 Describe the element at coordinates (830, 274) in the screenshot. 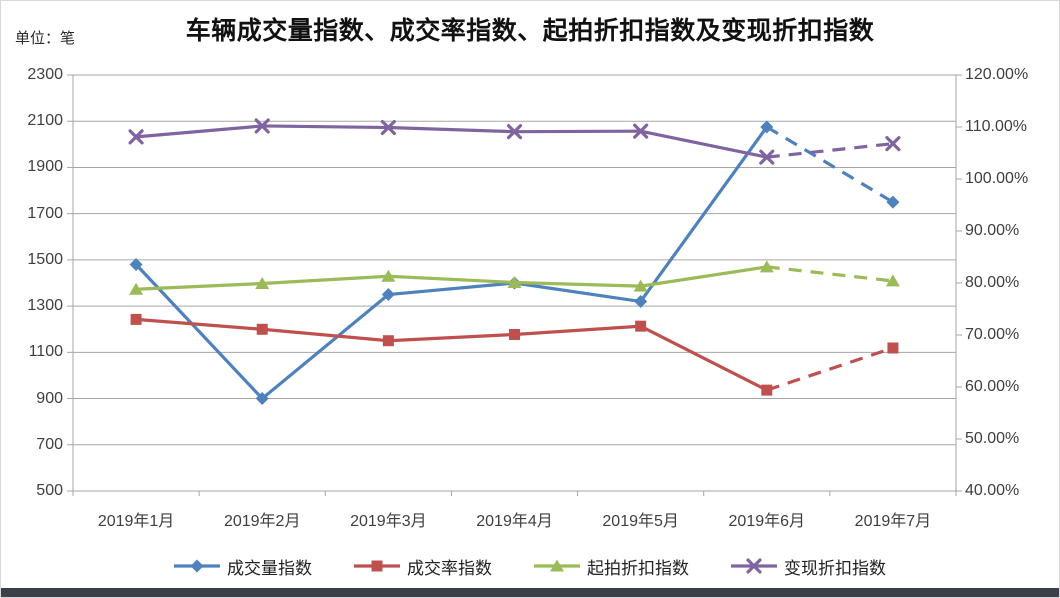

I see `series-2-dashed-line` at that location.